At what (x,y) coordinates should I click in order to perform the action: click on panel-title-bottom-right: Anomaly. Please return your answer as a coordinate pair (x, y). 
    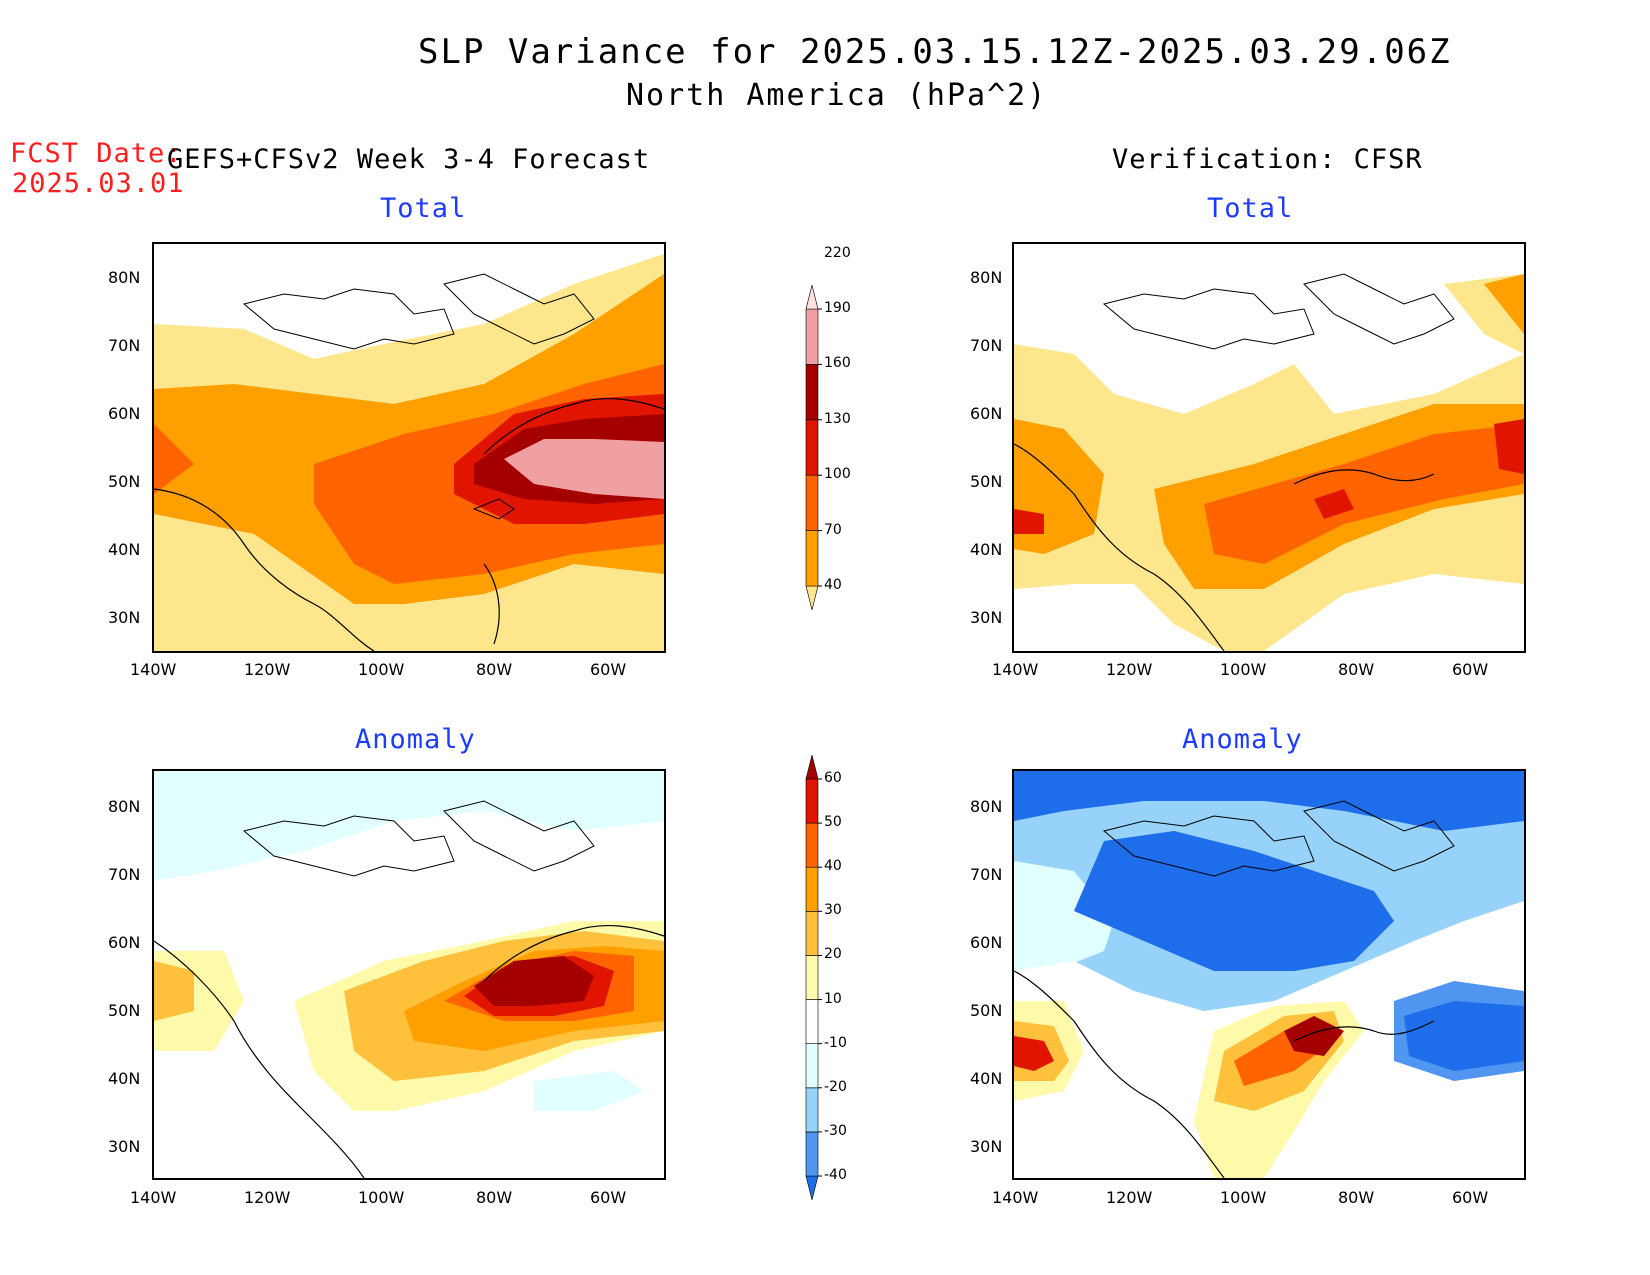
    Looking at the image, I should click on (1242, 739).